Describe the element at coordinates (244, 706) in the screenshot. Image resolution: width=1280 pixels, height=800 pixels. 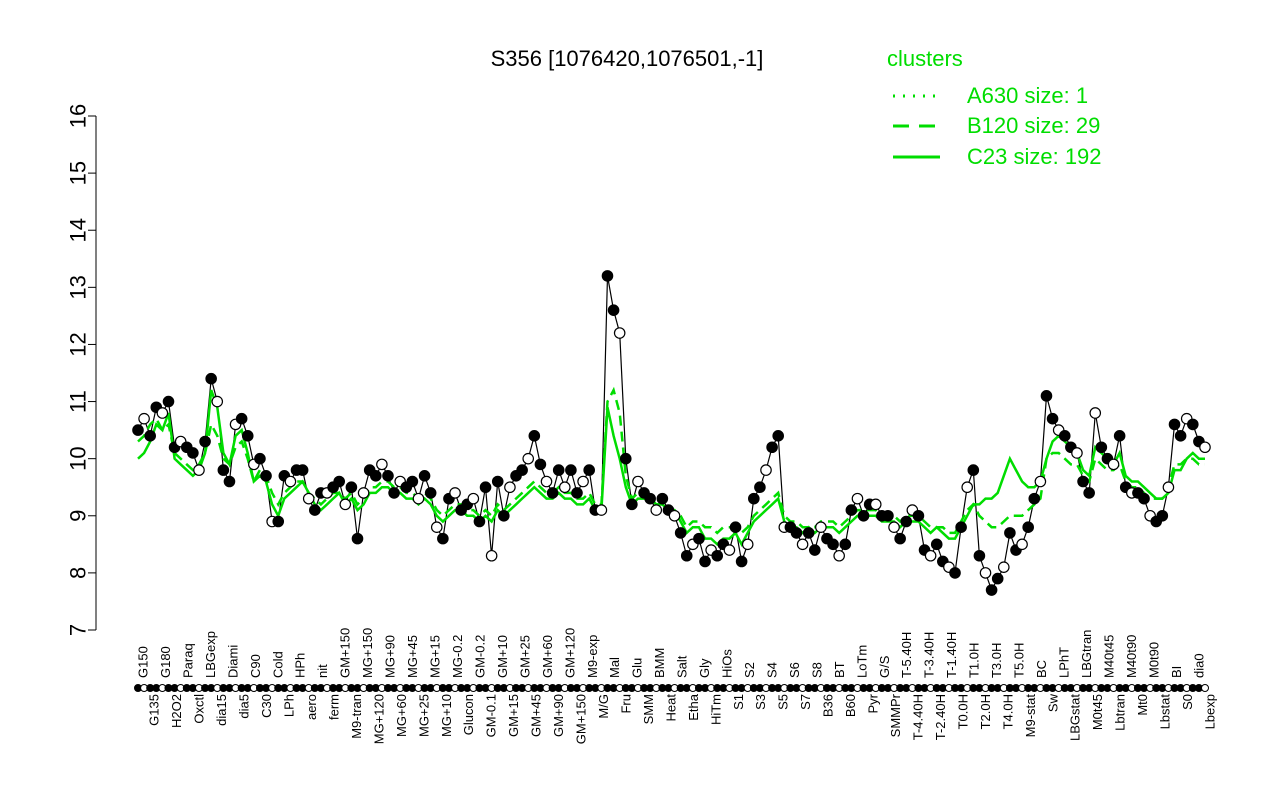
I see `x-tick-label: dia5` at that location.